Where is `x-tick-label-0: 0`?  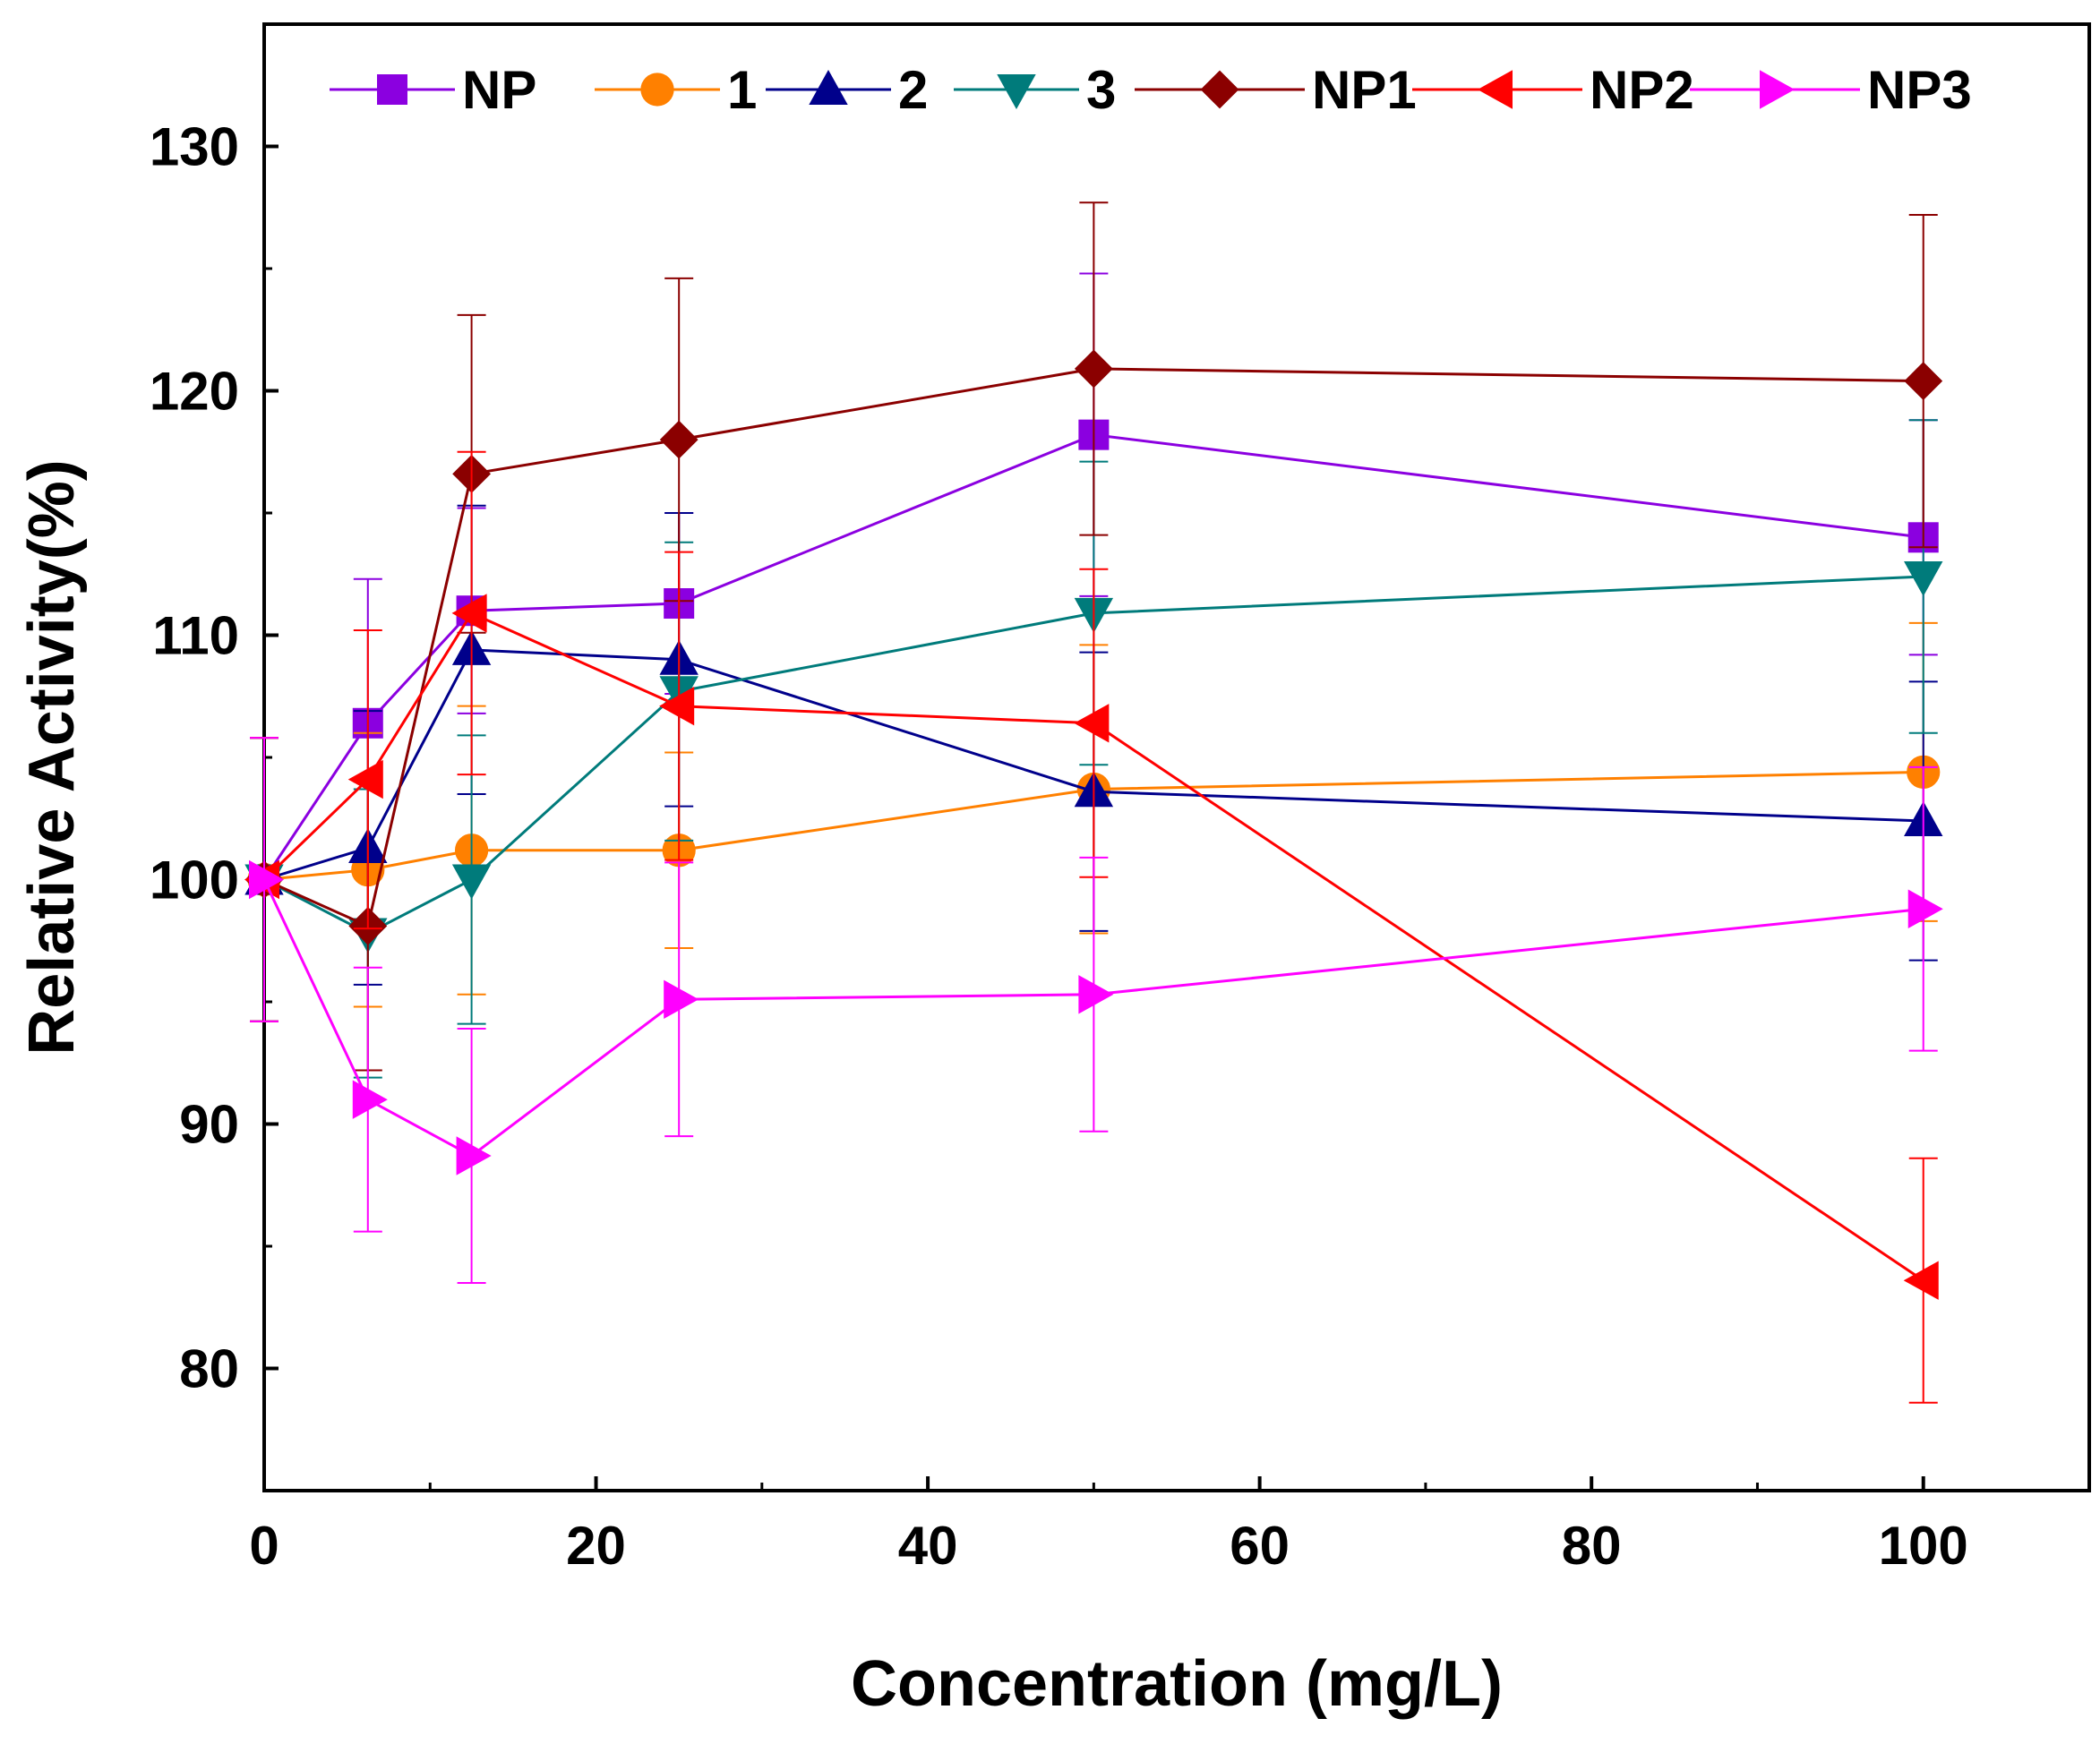
x-tick-label-0: 0 is located at coordinates (264, 1546).